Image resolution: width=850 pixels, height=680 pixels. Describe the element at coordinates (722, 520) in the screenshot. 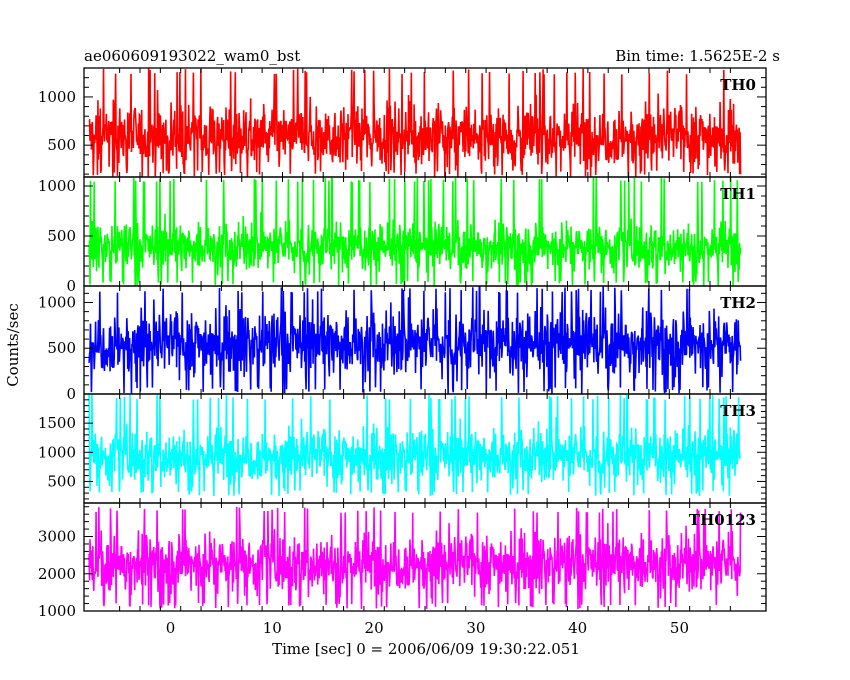

I see `panel-label-th0123: TH0123` at that location.